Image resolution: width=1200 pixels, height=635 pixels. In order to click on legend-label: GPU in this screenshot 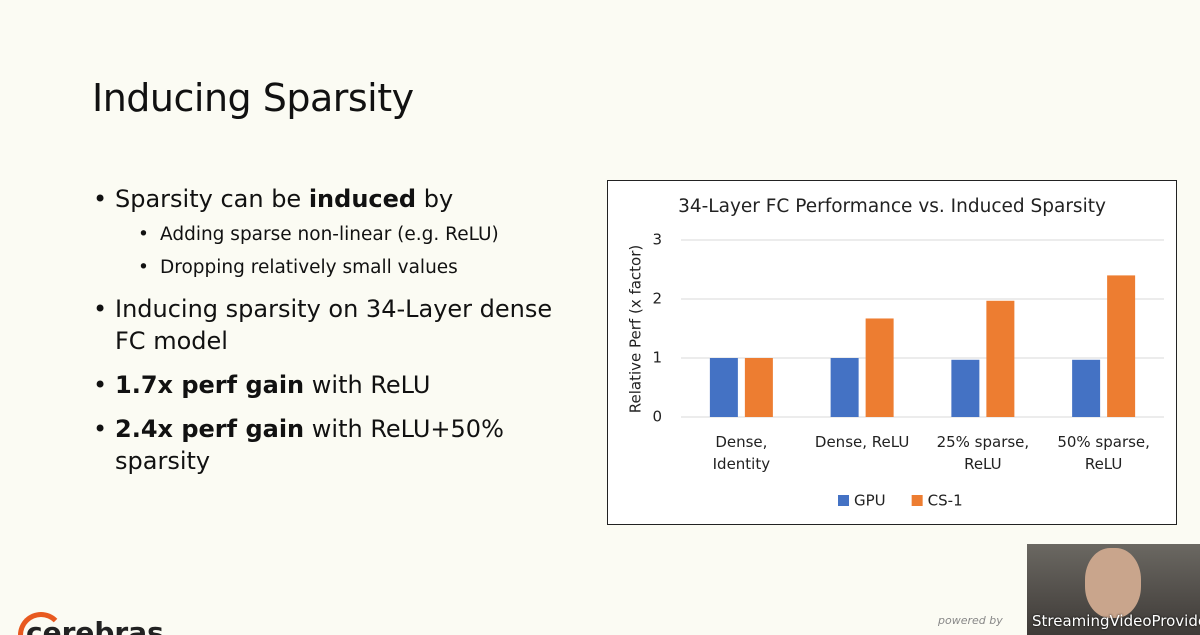, I will do `click(870, 501)`.